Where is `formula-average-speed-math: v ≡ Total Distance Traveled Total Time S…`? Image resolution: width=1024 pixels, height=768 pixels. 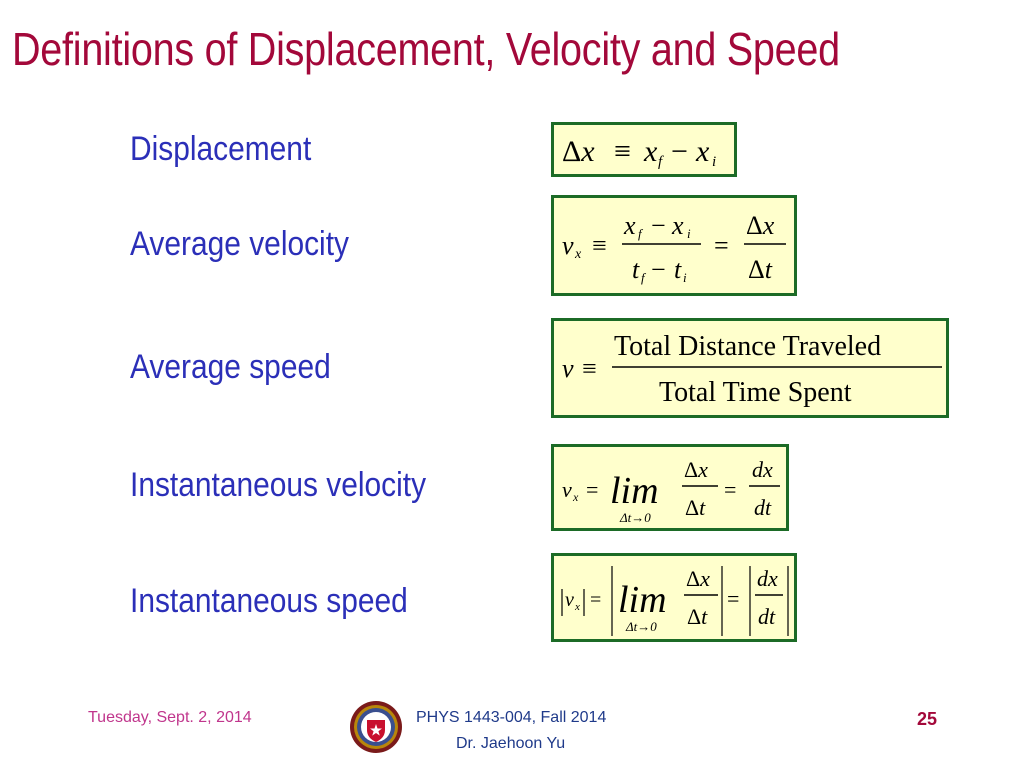 formula-average-speed-math: v ≡ Total Distance Traveled Total Time S… is located at coordinates (752, 369).